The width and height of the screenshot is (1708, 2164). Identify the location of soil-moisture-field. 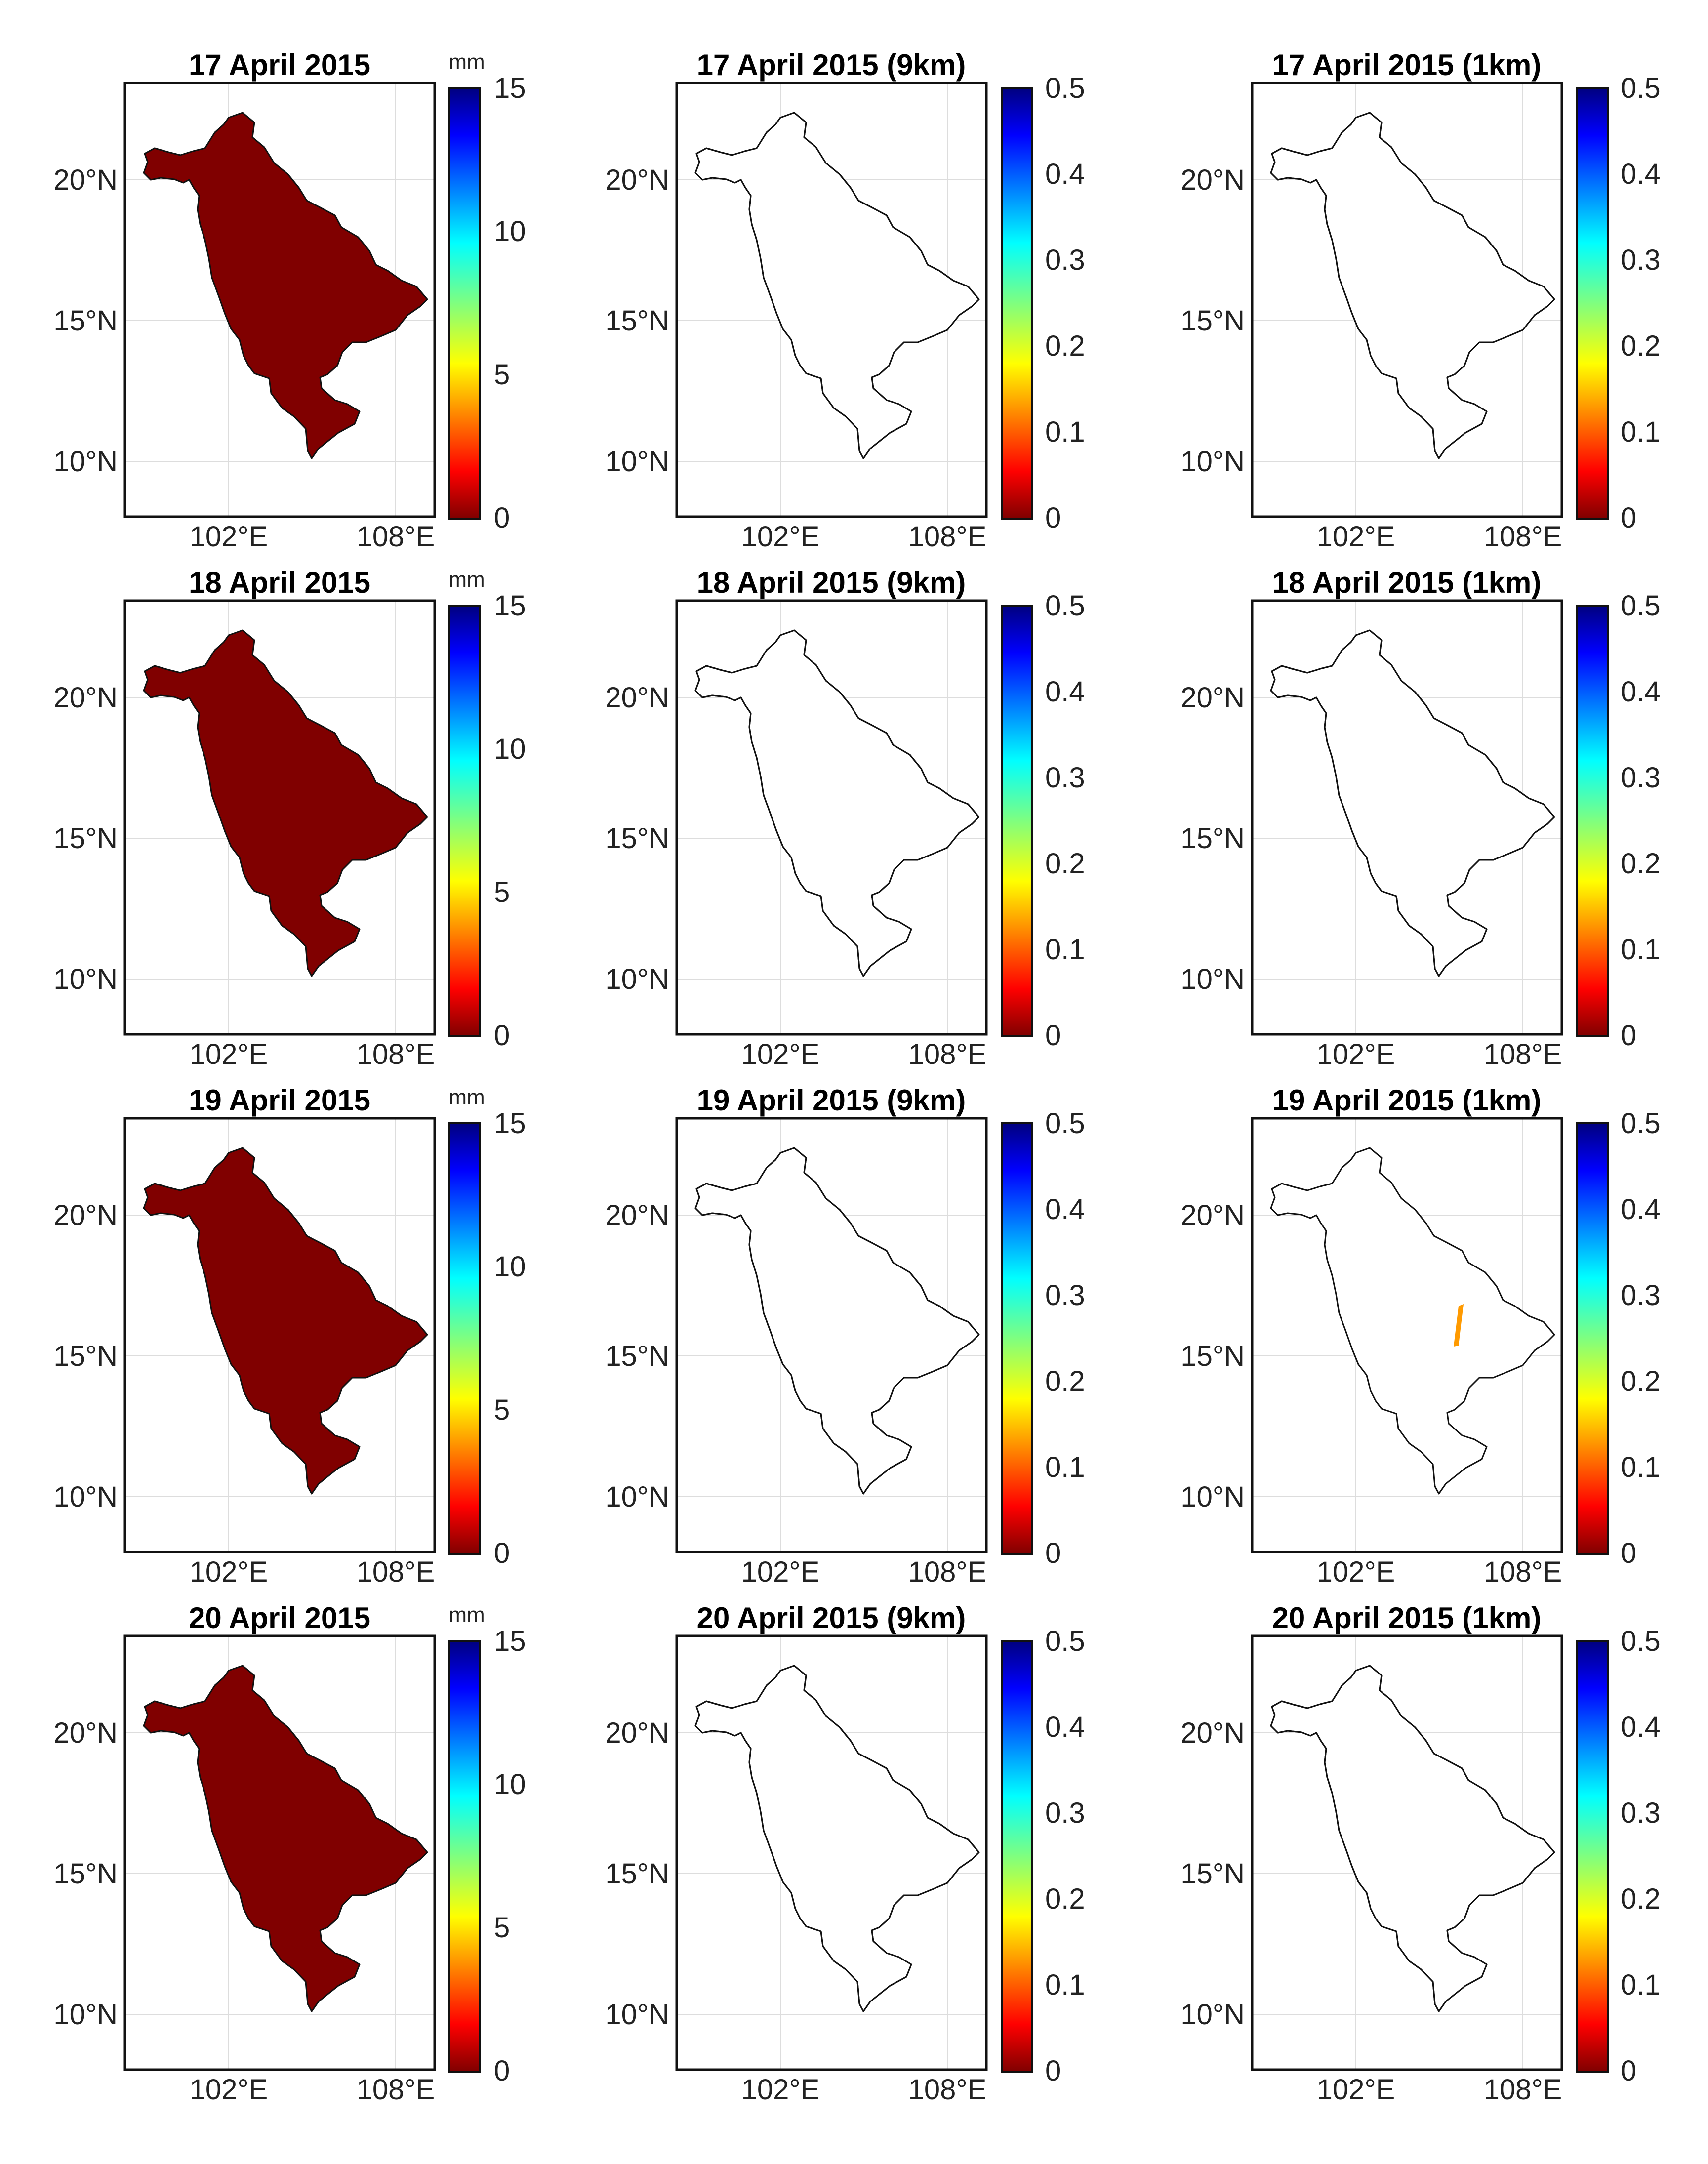
(1459, 1325).